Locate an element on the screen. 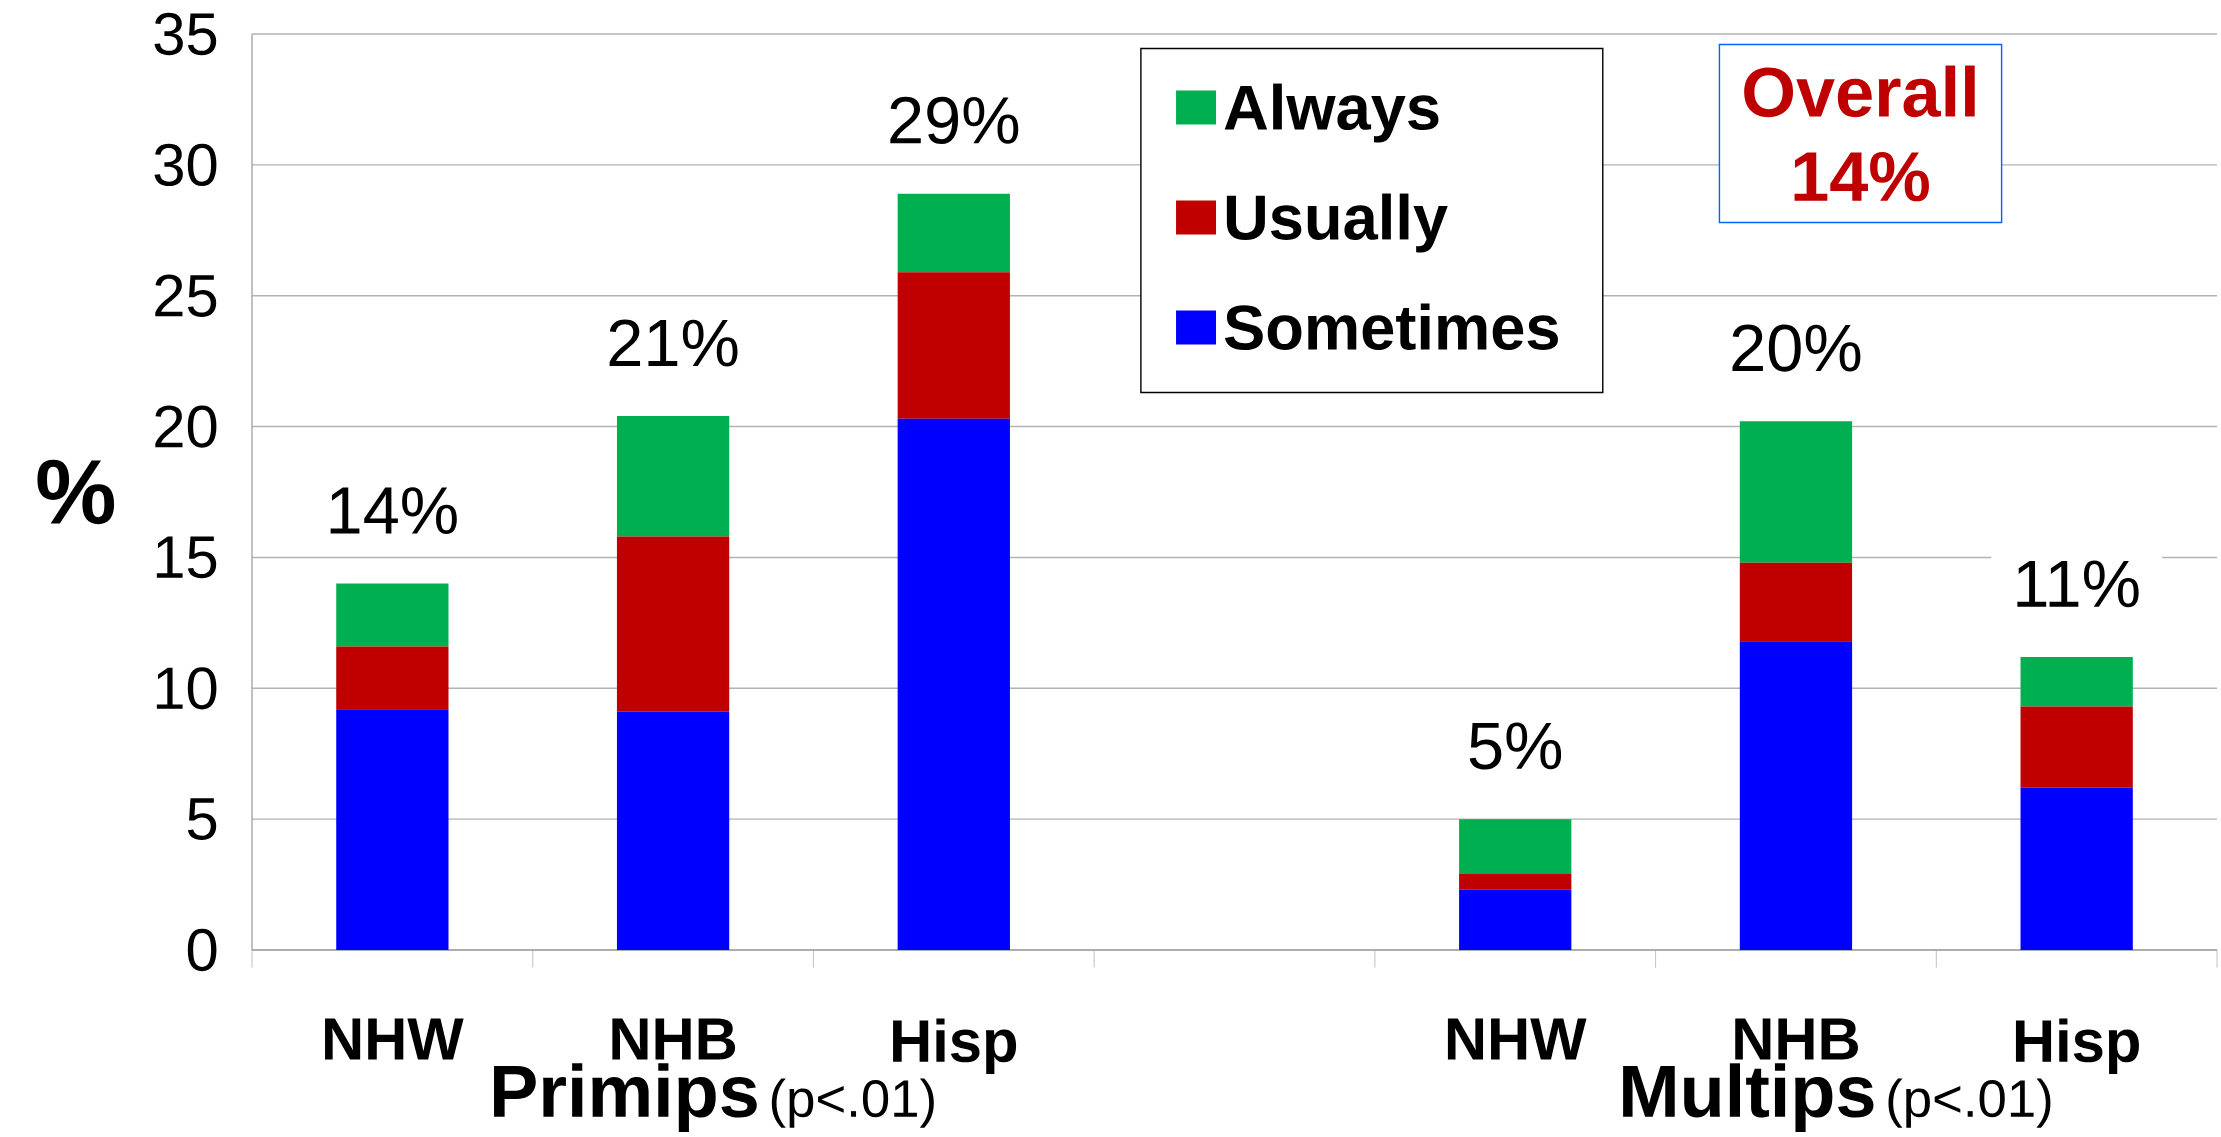  total-label: 5% is located at coordinates (1515, 746).